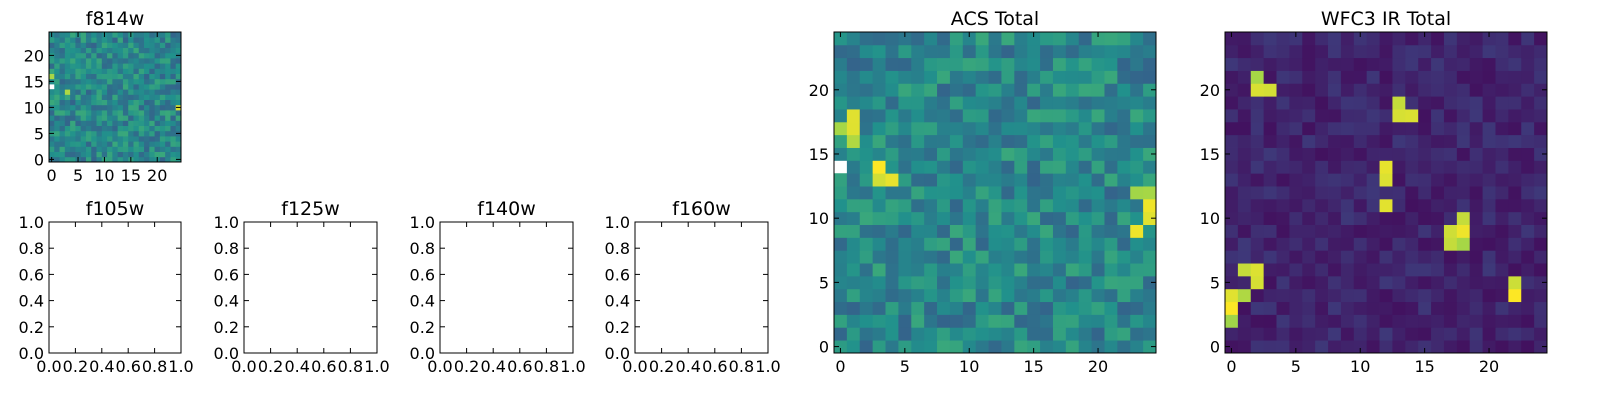 The width and height of the screenshot is (1600, 400). Describe the element at coordinates (824, 282) in the screenshot. I see `y-tick-label: 5` at that location.